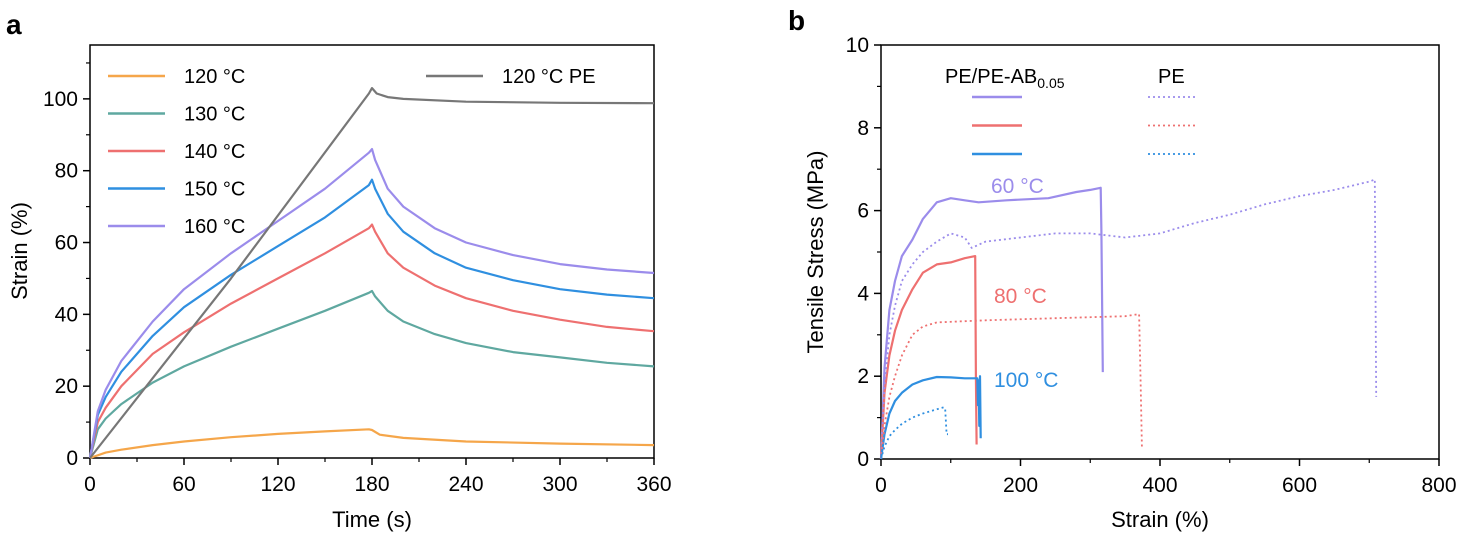  Describe the element at coordinates (1171, 77) in the screenshot. I see `legend-header-pe: PE` at that location.